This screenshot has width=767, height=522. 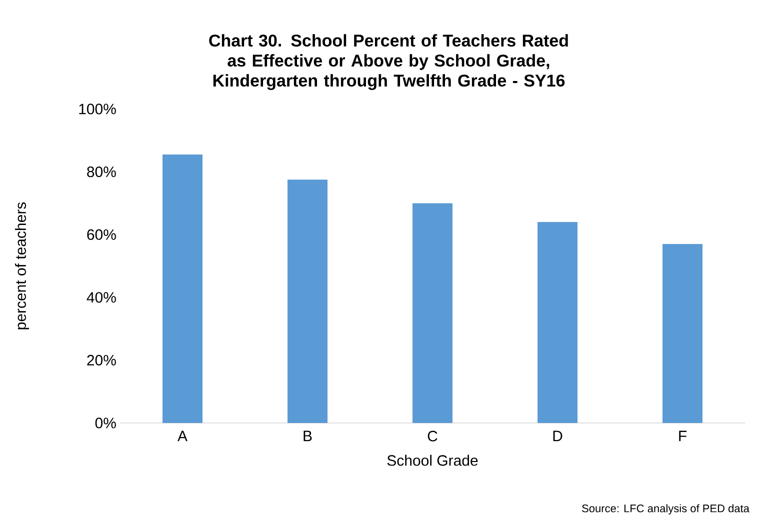 I want to click on y-tick-label: 40%, so click(x=101, y=297).